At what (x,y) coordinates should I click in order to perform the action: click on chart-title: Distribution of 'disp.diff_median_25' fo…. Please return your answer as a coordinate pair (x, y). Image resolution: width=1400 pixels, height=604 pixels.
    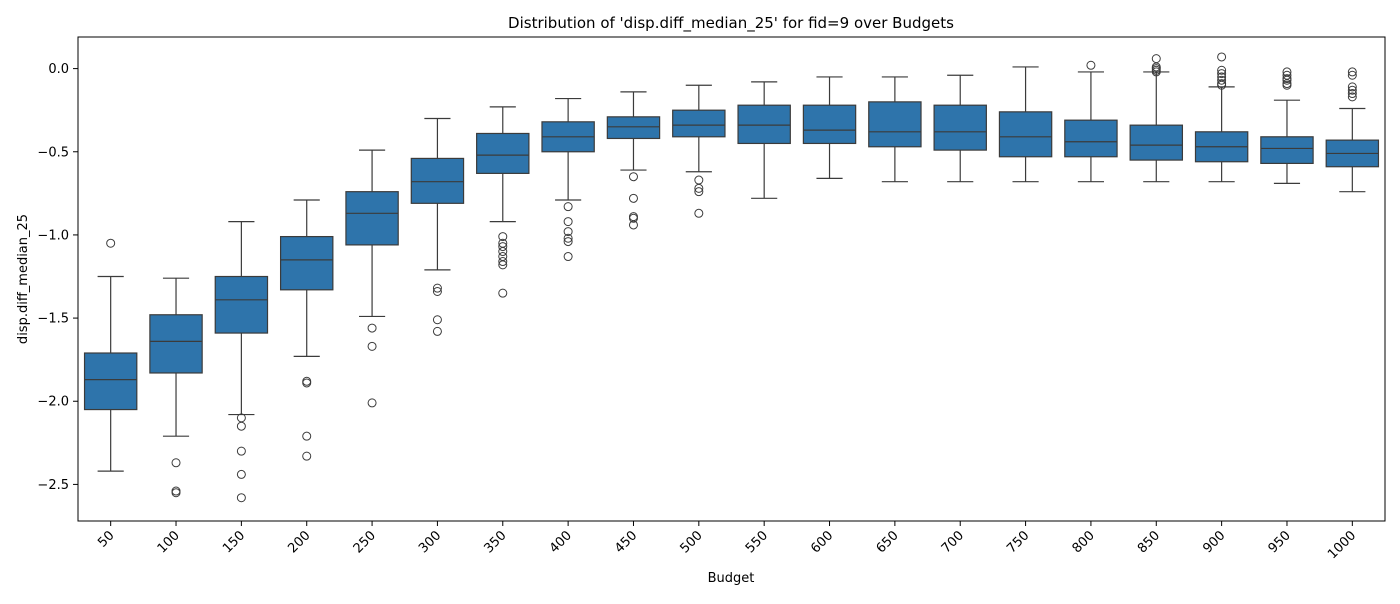
    Looking at the image, I should click on (731, 23).